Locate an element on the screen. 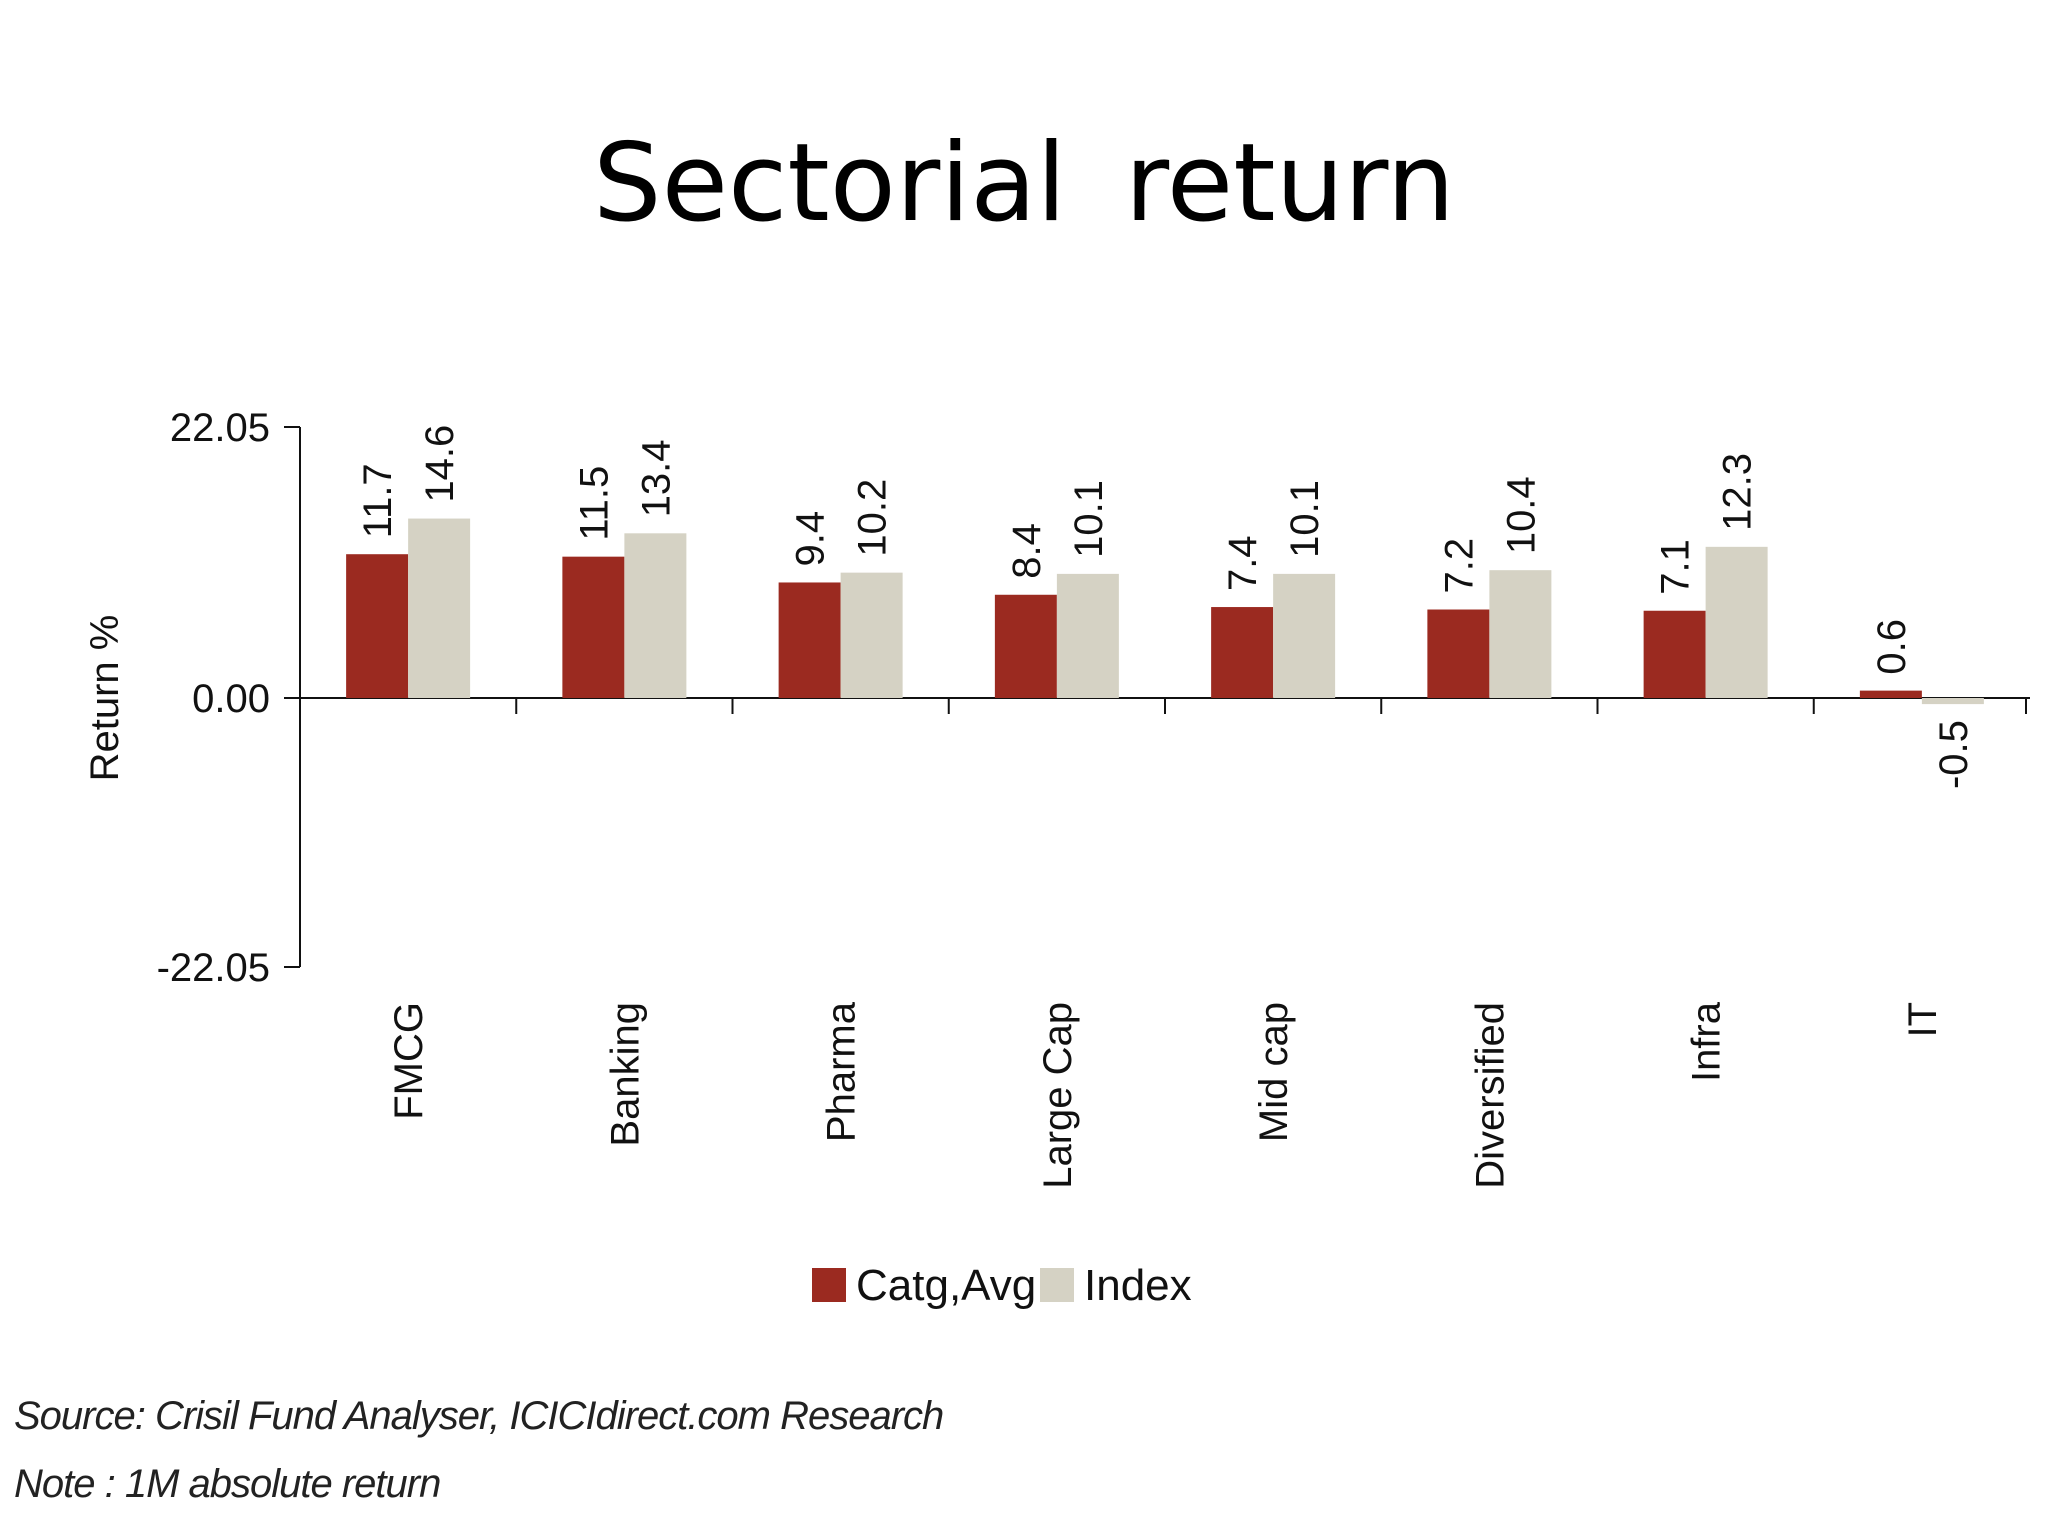  data-label: 7.4 is located at coordinates (1243, 563).